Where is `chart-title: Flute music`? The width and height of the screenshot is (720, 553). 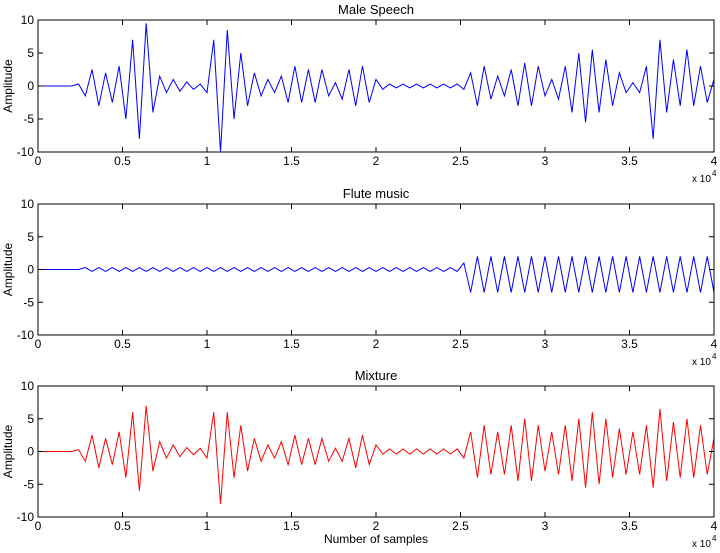 chart-title: Flute music is located at coordinates (376, 193).